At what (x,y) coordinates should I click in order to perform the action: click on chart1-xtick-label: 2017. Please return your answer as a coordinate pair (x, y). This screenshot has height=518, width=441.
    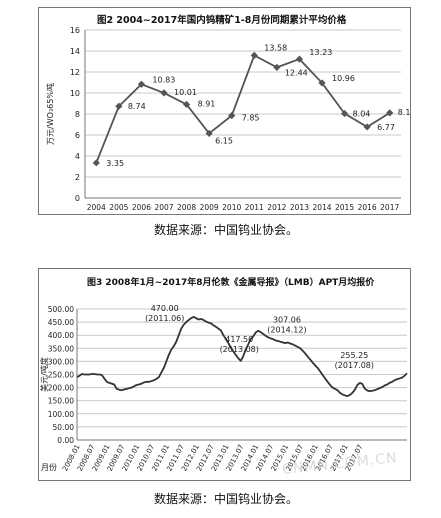
    Looking at the image, I should click on (389, 207).